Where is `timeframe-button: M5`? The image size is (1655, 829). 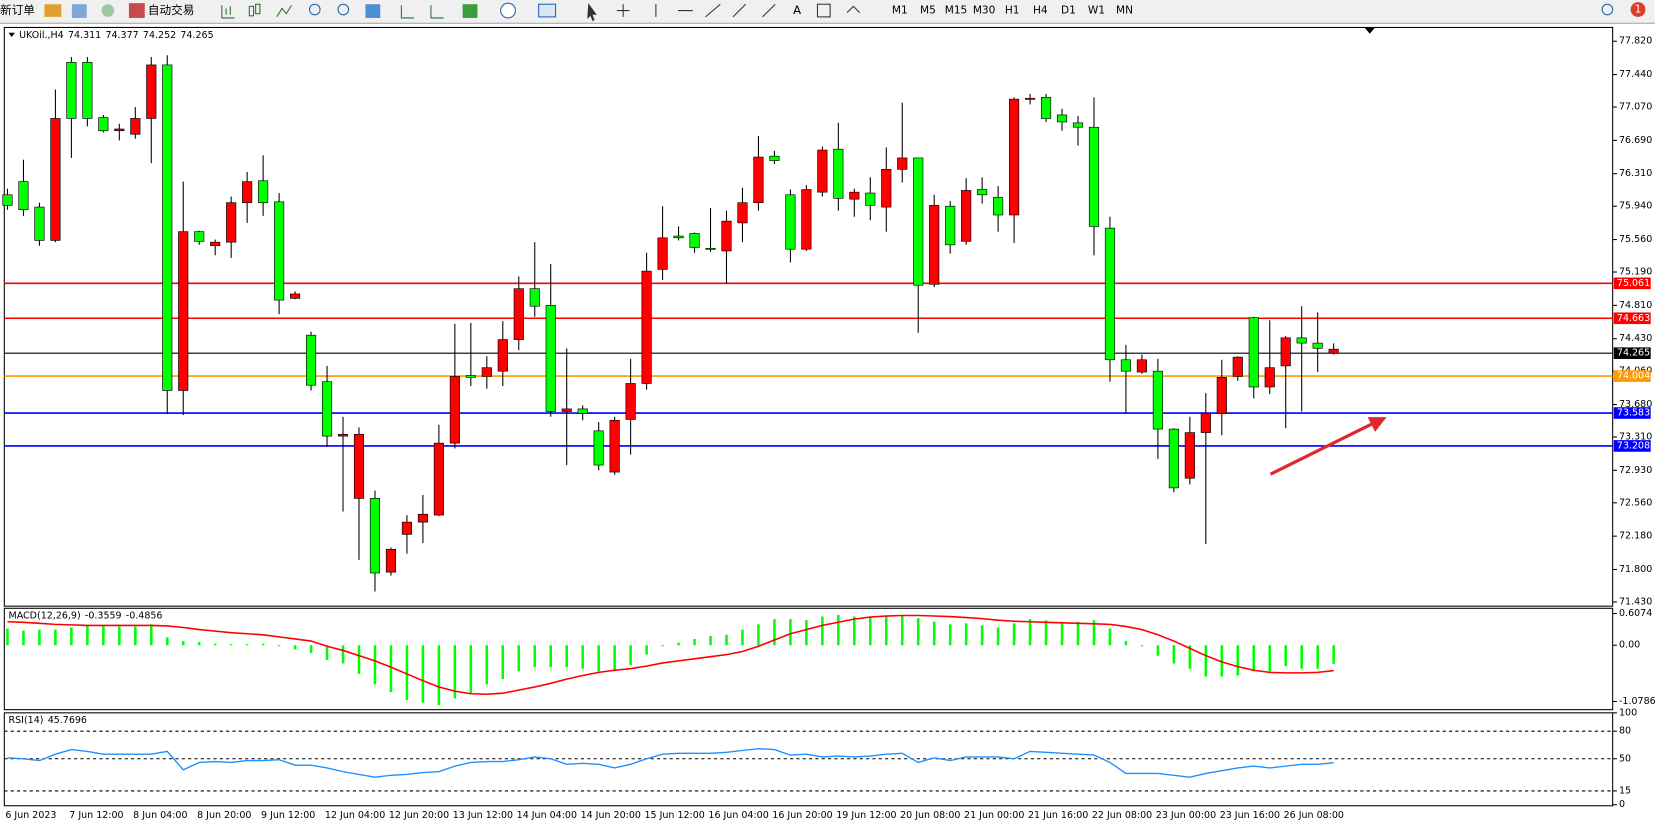
timeframe-button: M5 is located at coordinates (928, 11).